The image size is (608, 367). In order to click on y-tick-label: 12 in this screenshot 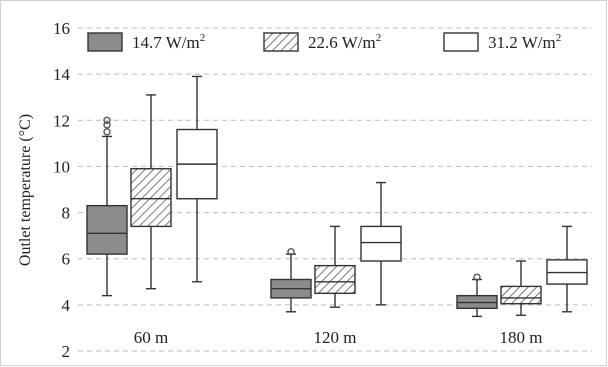, I will do `click(61, 120)`.